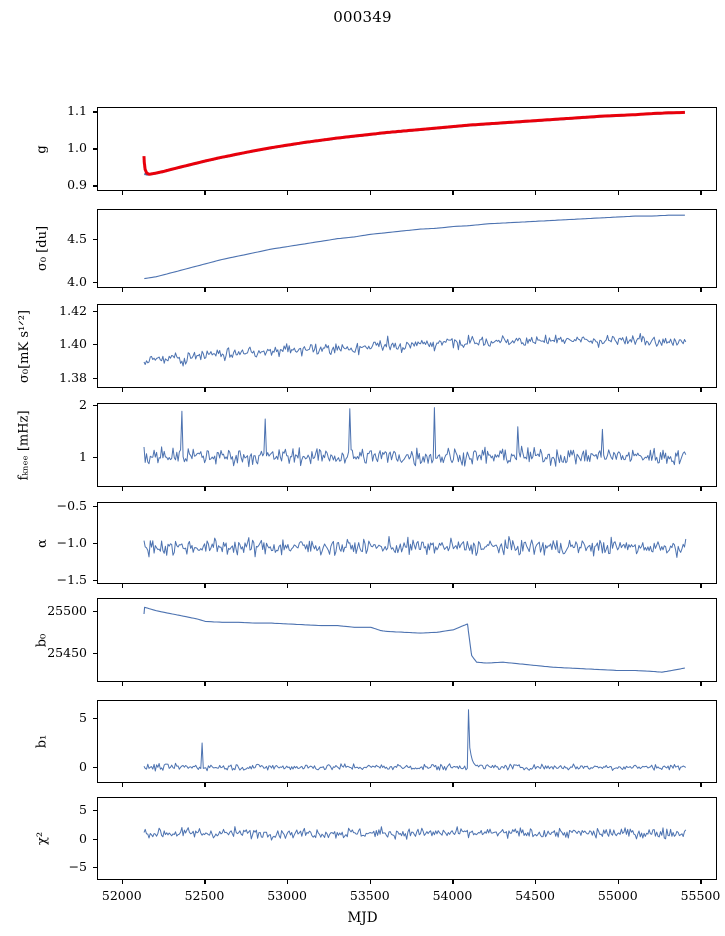  What do you see at coordinates (67, 611) in the screenshot?
I see `y-tick-label: 25500` at bounding box center [67, 611].